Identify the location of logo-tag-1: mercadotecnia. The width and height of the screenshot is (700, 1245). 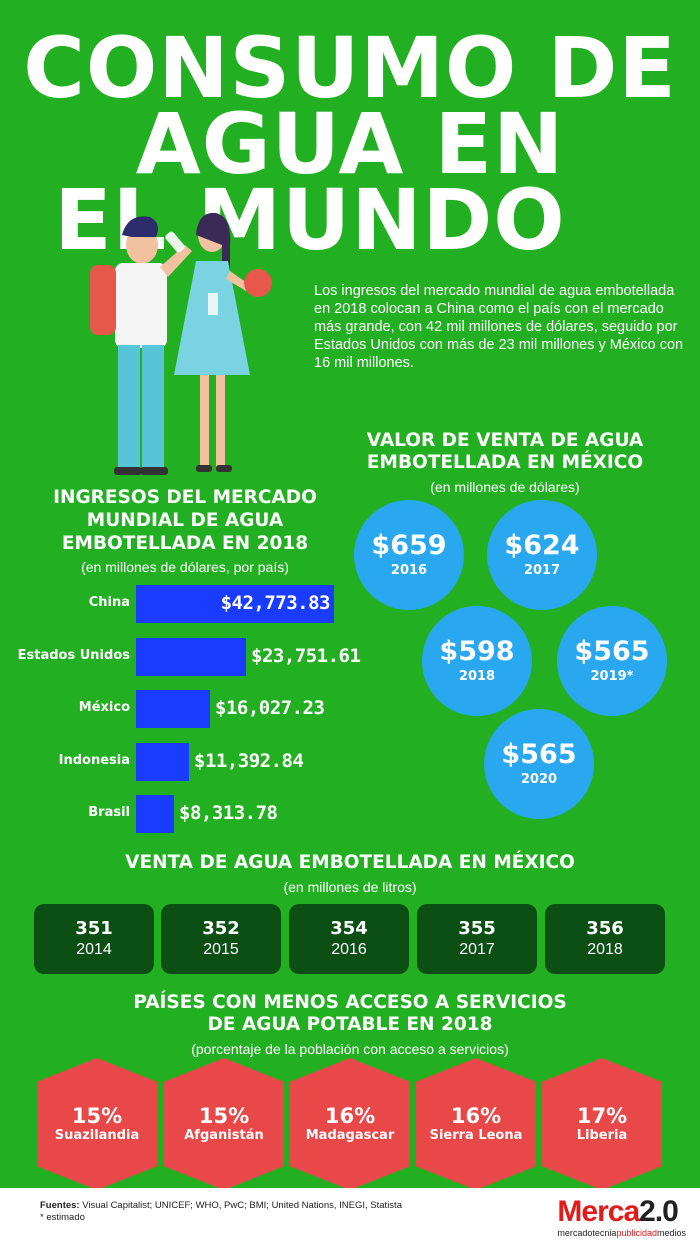
(587, 1233).